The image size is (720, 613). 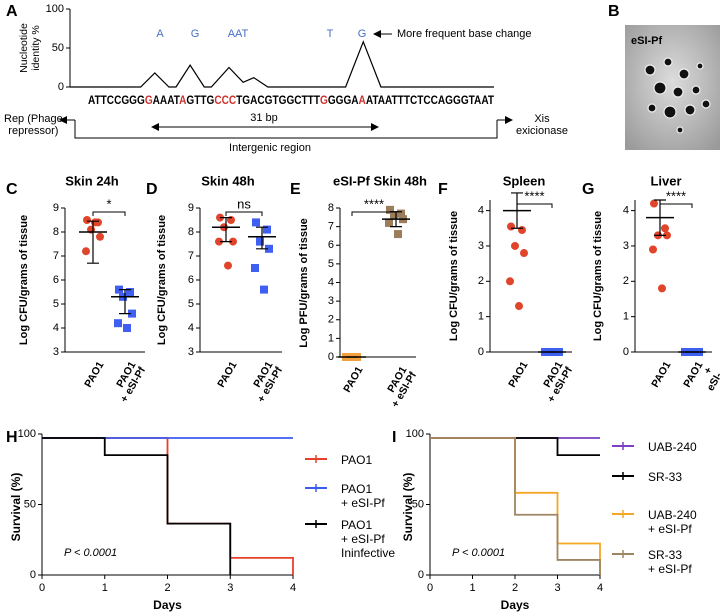 What do you see at coordinates (647, 41) in the screenshot?
I see `photo-title: eSI-Pf` at bounding box center [647, 41].